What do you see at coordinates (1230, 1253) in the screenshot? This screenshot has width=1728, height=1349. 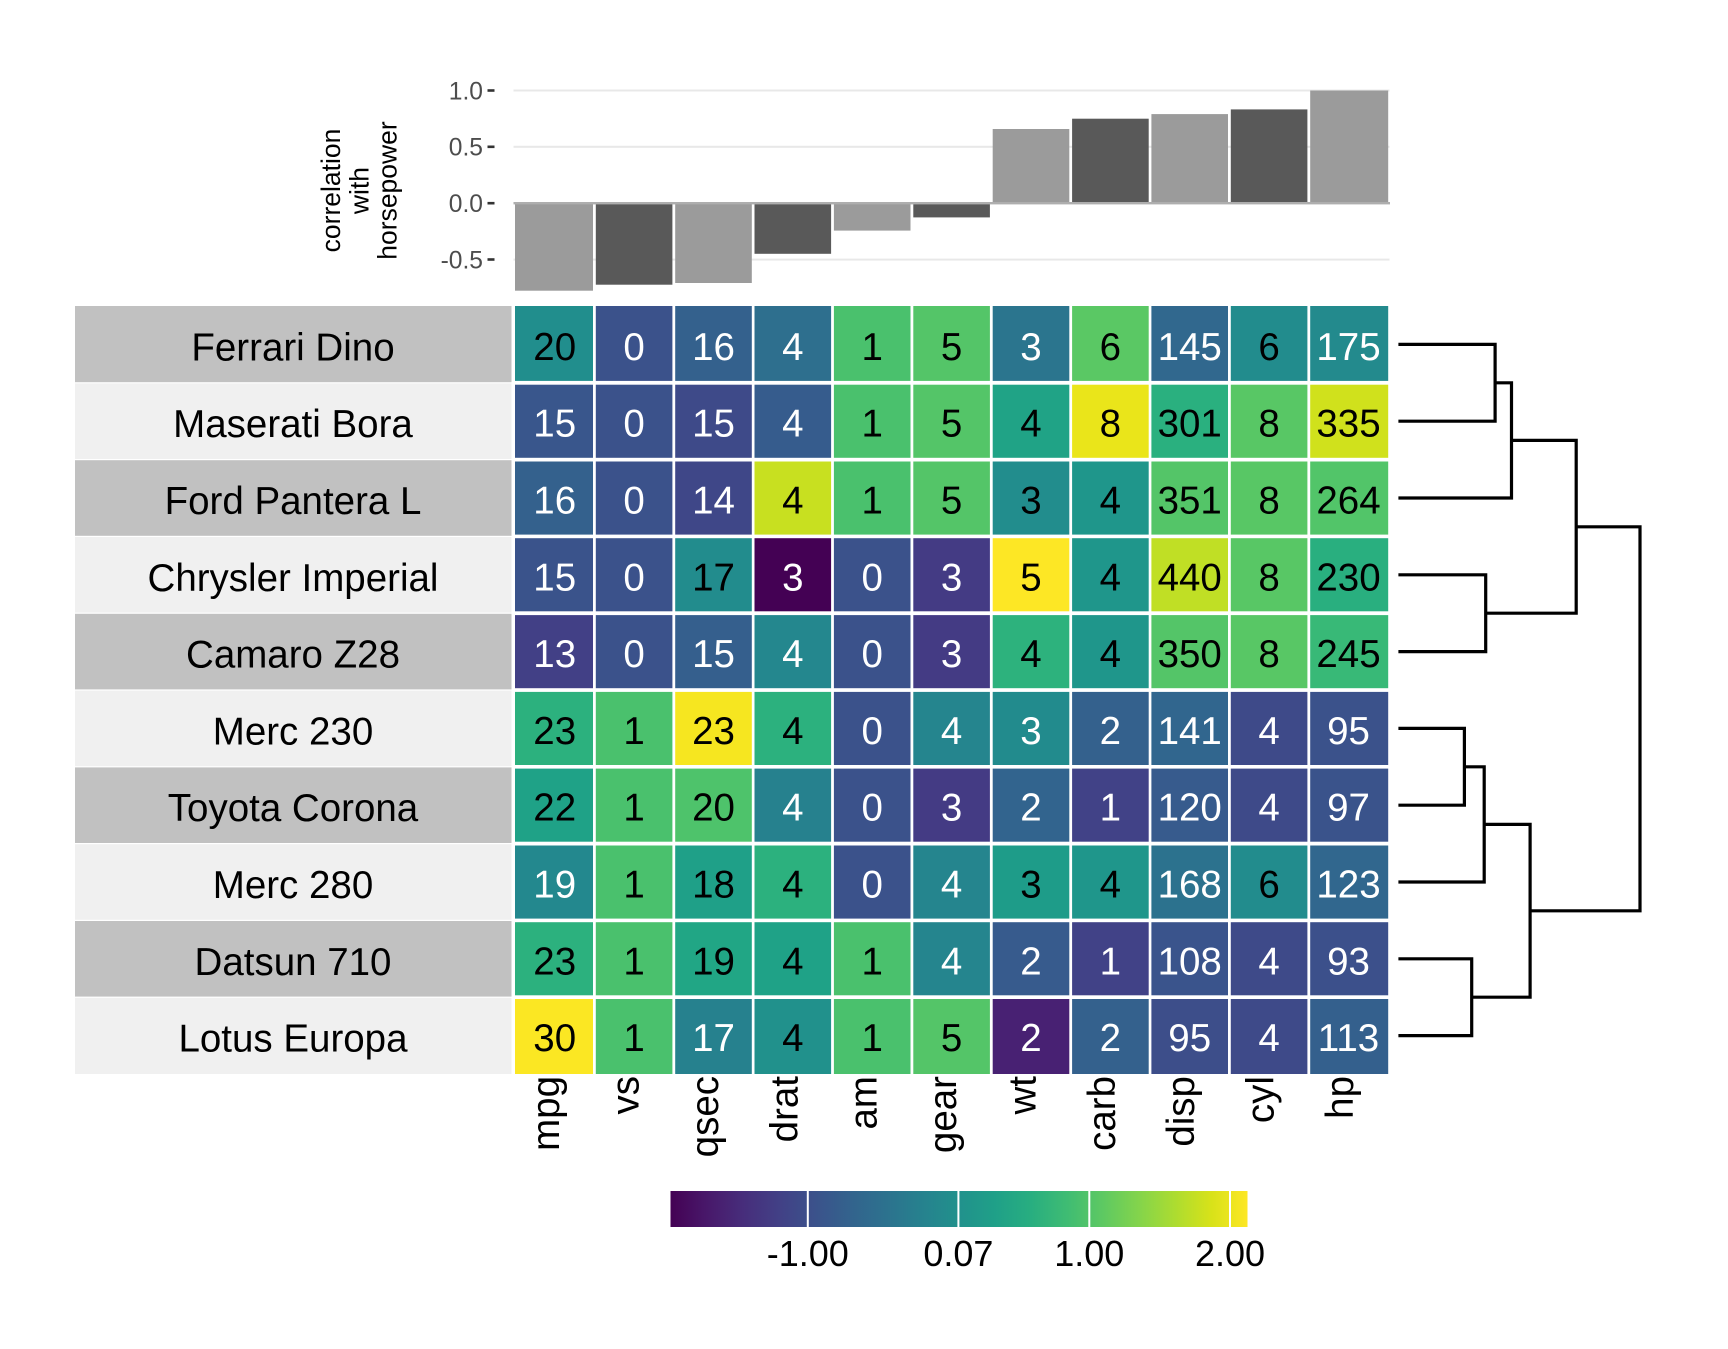 I see `svg-text: 2.00` at bounding box center [1230, 1253].